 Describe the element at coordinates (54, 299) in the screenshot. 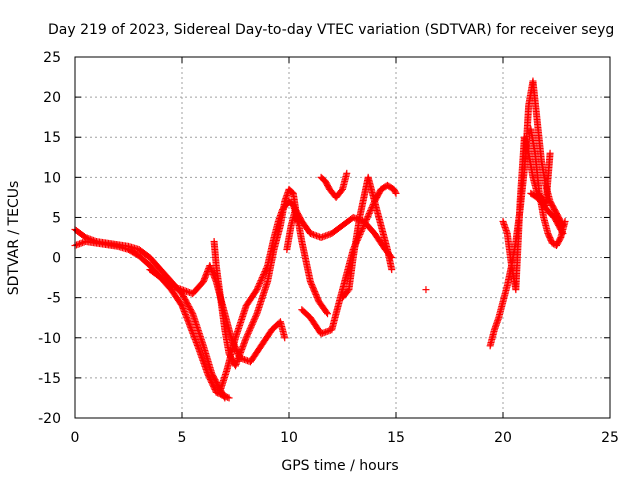

I see `y-tick-label: -5` at that location.